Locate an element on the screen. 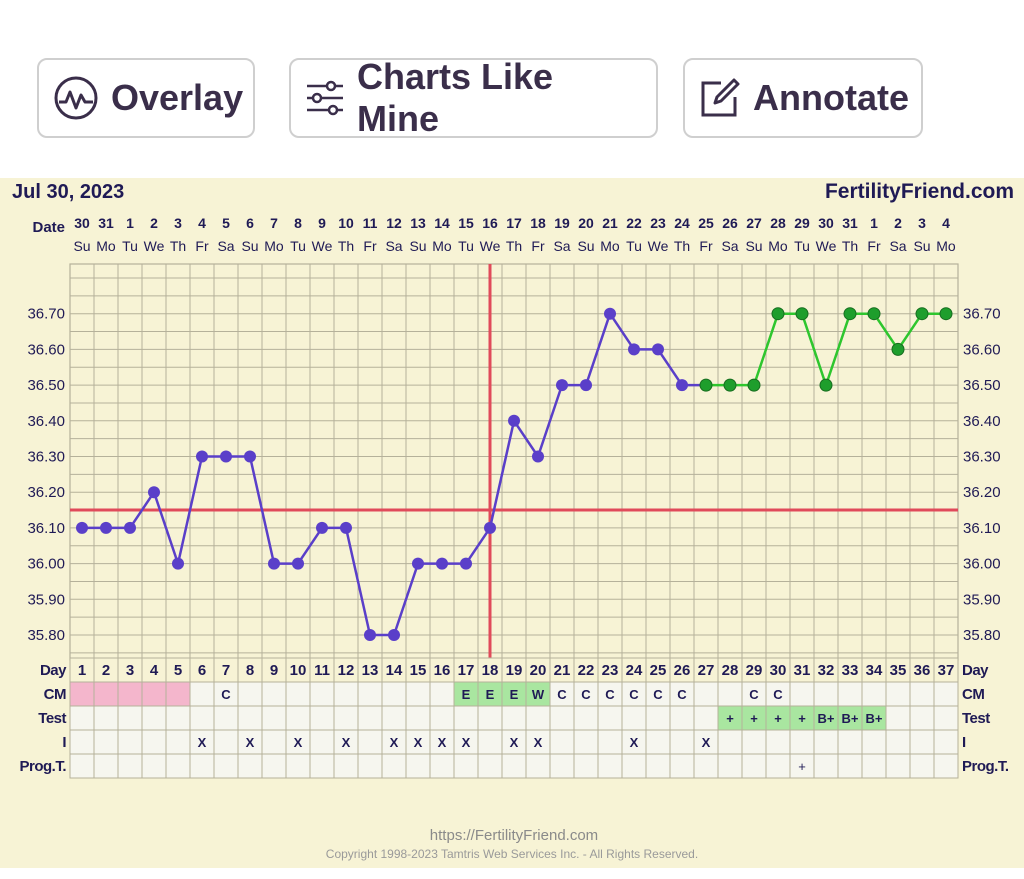 The image size is (1024, 879). date-label: 15 is located at coordinates (466, 223).